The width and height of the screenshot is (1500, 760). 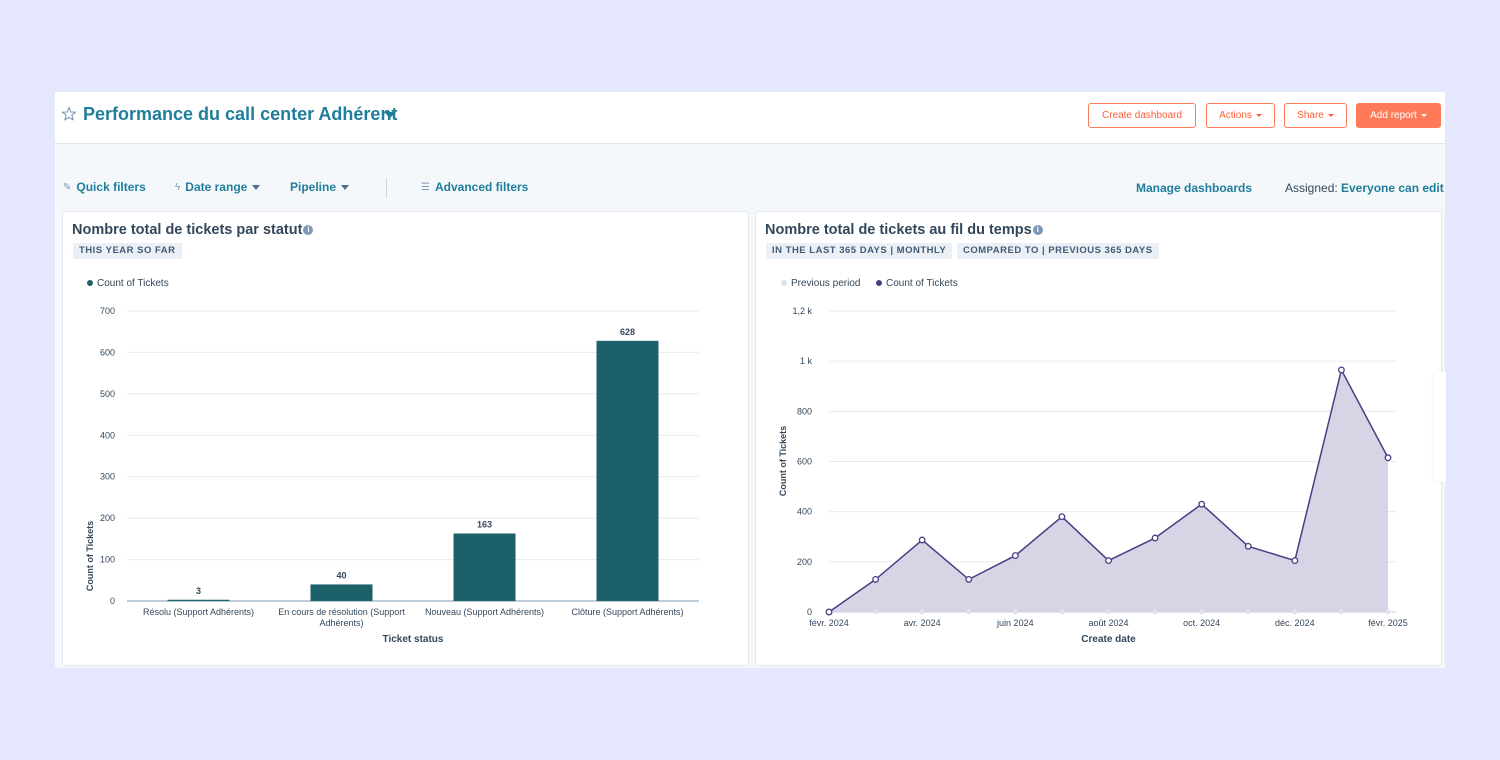 I want to click on lightning-icon: ϟ, so click(x=178, y=187).